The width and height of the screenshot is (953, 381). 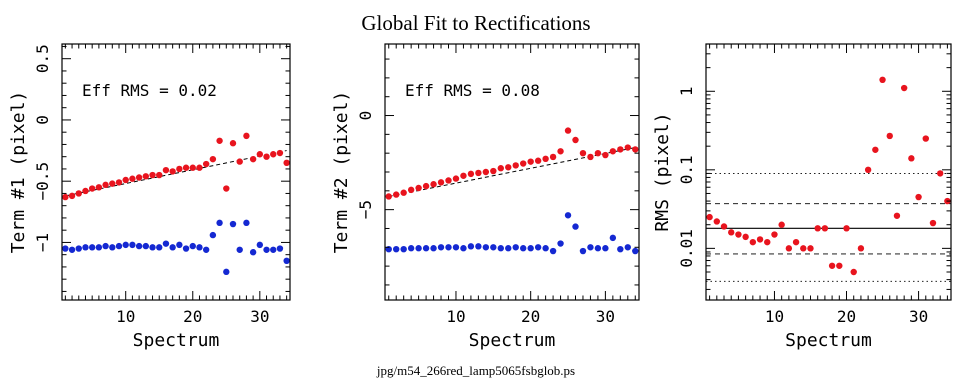 I want to click on eff-rms-annotation: Eff RMS = 0.08, so click(x=472, y=90).